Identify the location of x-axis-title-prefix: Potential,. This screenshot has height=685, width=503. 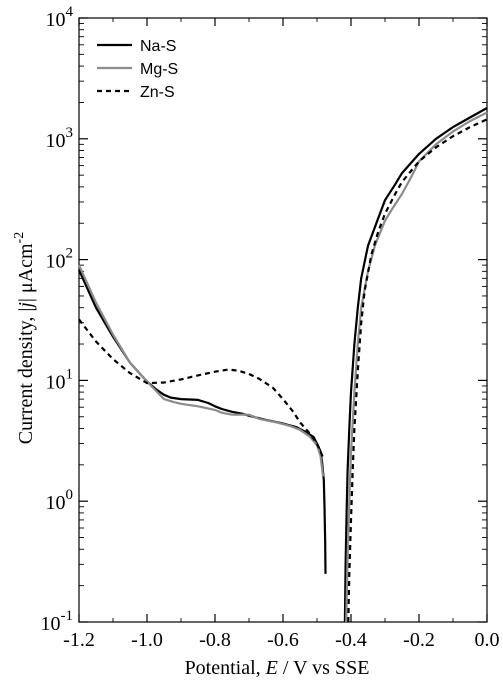
(225, 668).